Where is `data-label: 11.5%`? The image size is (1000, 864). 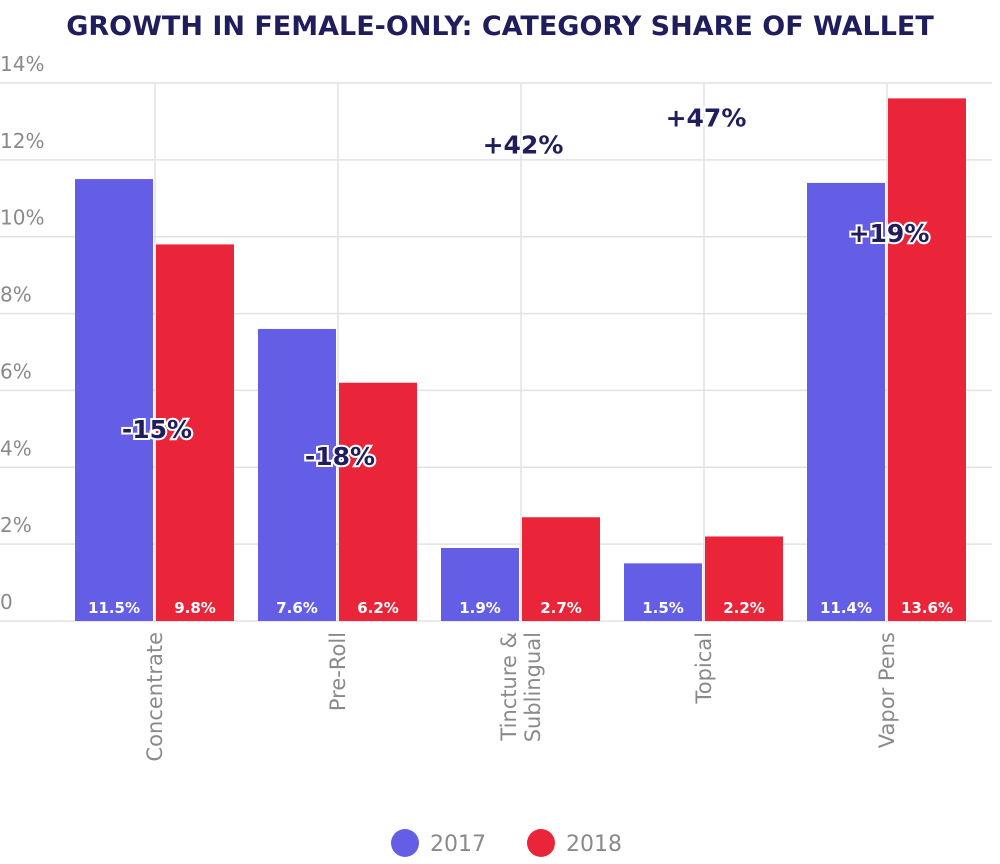
data-label: 11.5% is located at coordinates (114, 608).